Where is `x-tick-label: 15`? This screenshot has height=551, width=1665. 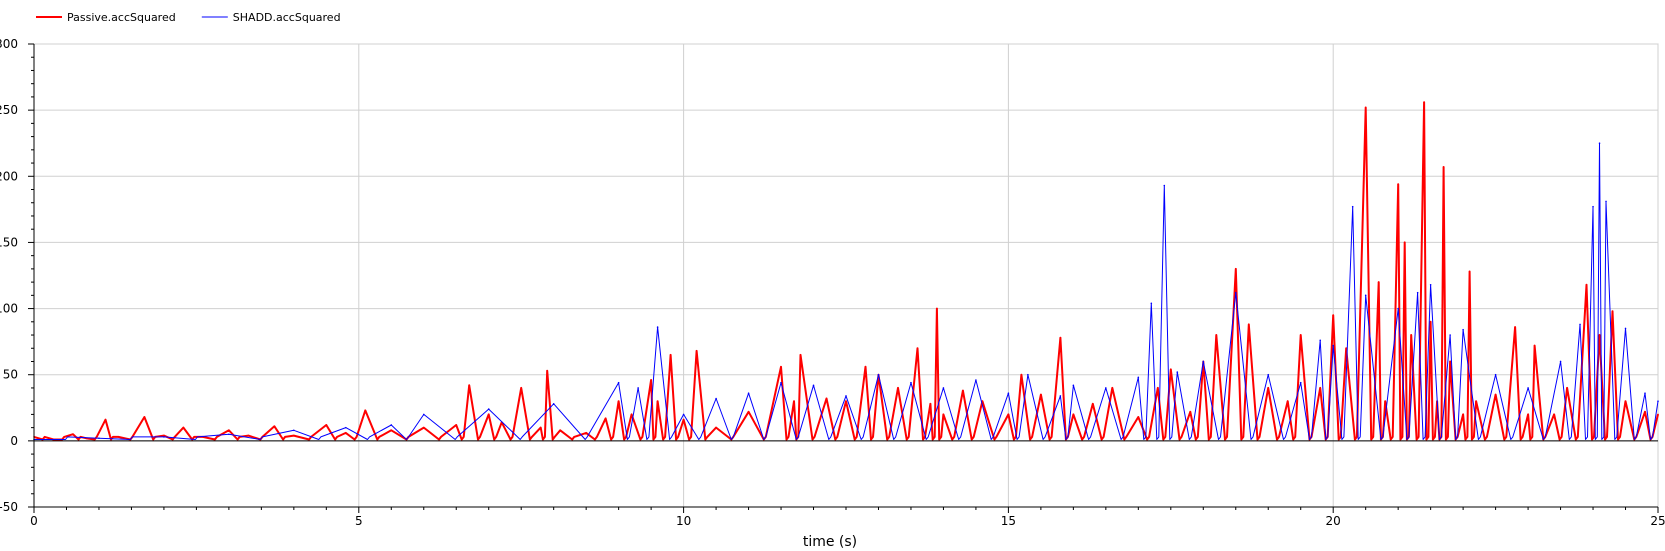
x-tick-label: 15 is located at coordinates (1008, 521).